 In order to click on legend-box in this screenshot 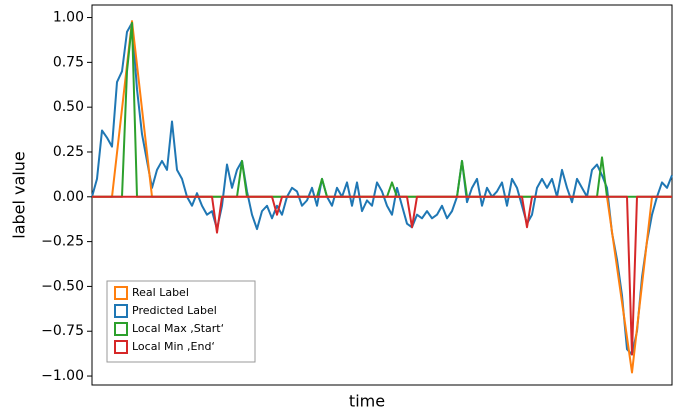, I will do `click(181, 321)`.